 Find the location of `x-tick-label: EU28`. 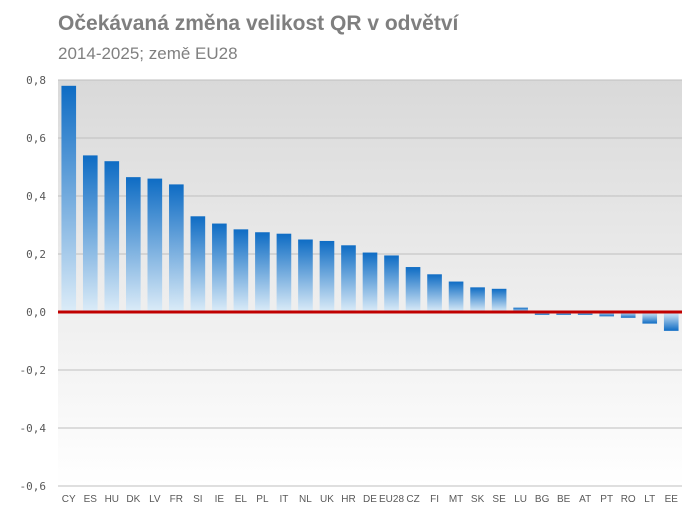

x-tick-label: EU28 is located at coordinates (391, 499).